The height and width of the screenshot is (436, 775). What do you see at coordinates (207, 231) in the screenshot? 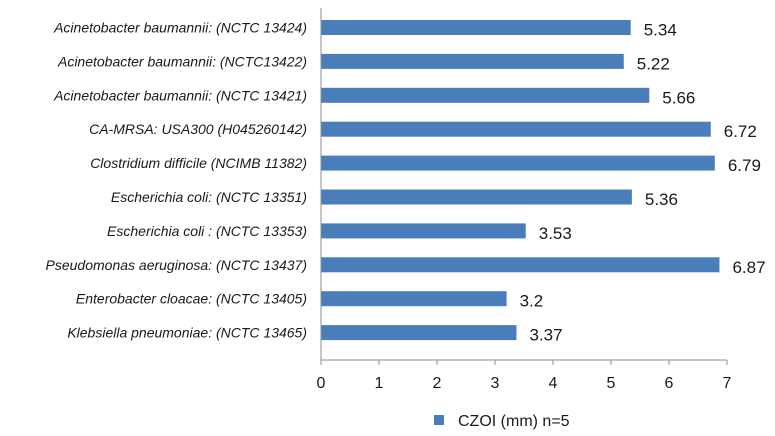
I see `category-label: Escherichia coli : (NCTC 13353)` at bounding box center [207, 231].